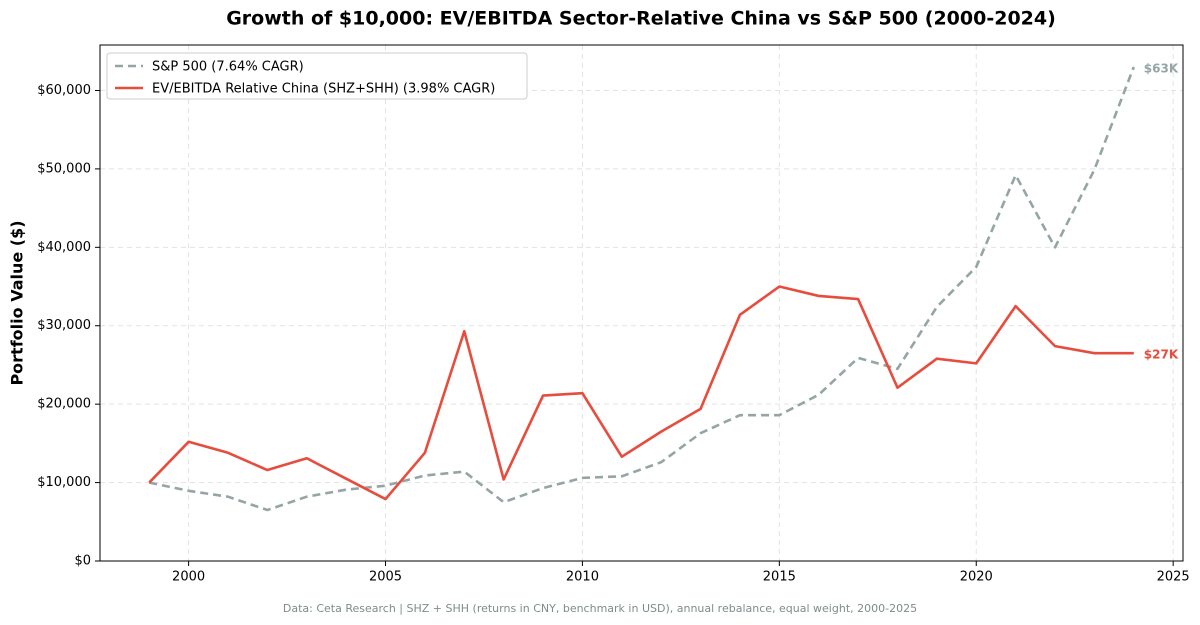 The height and width of the screenshot is (625, 1200). I want to click on x-tick-label: 2010, so click(582, 577).